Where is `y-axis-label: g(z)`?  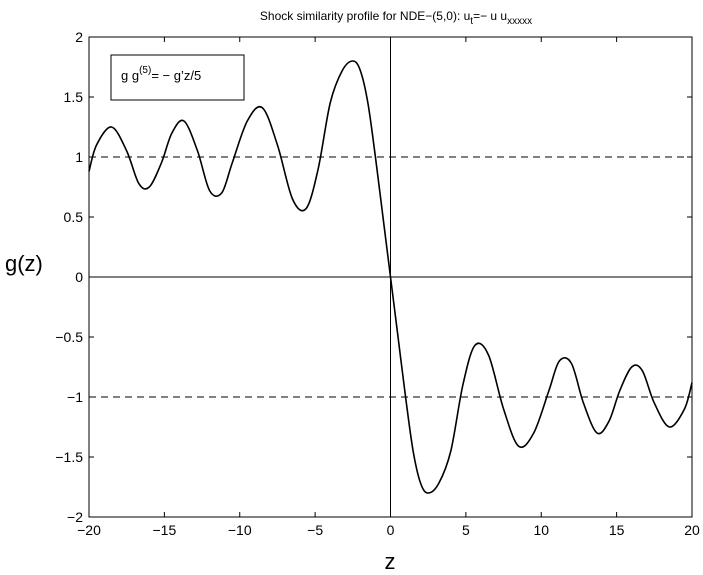
y-axis-label: g(z) is located at coordinates (24, 263).